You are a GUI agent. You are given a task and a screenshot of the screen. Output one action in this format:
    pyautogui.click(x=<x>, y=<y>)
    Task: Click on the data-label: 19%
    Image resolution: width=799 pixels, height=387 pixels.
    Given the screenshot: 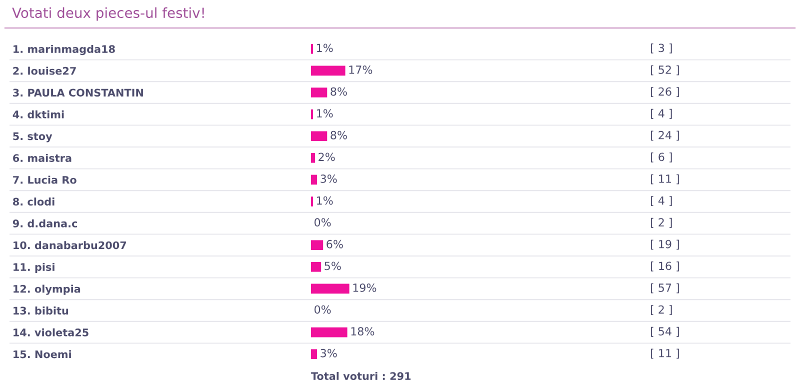 What is the action you would take?
    pyautogui.click(x=364, y=288)
    